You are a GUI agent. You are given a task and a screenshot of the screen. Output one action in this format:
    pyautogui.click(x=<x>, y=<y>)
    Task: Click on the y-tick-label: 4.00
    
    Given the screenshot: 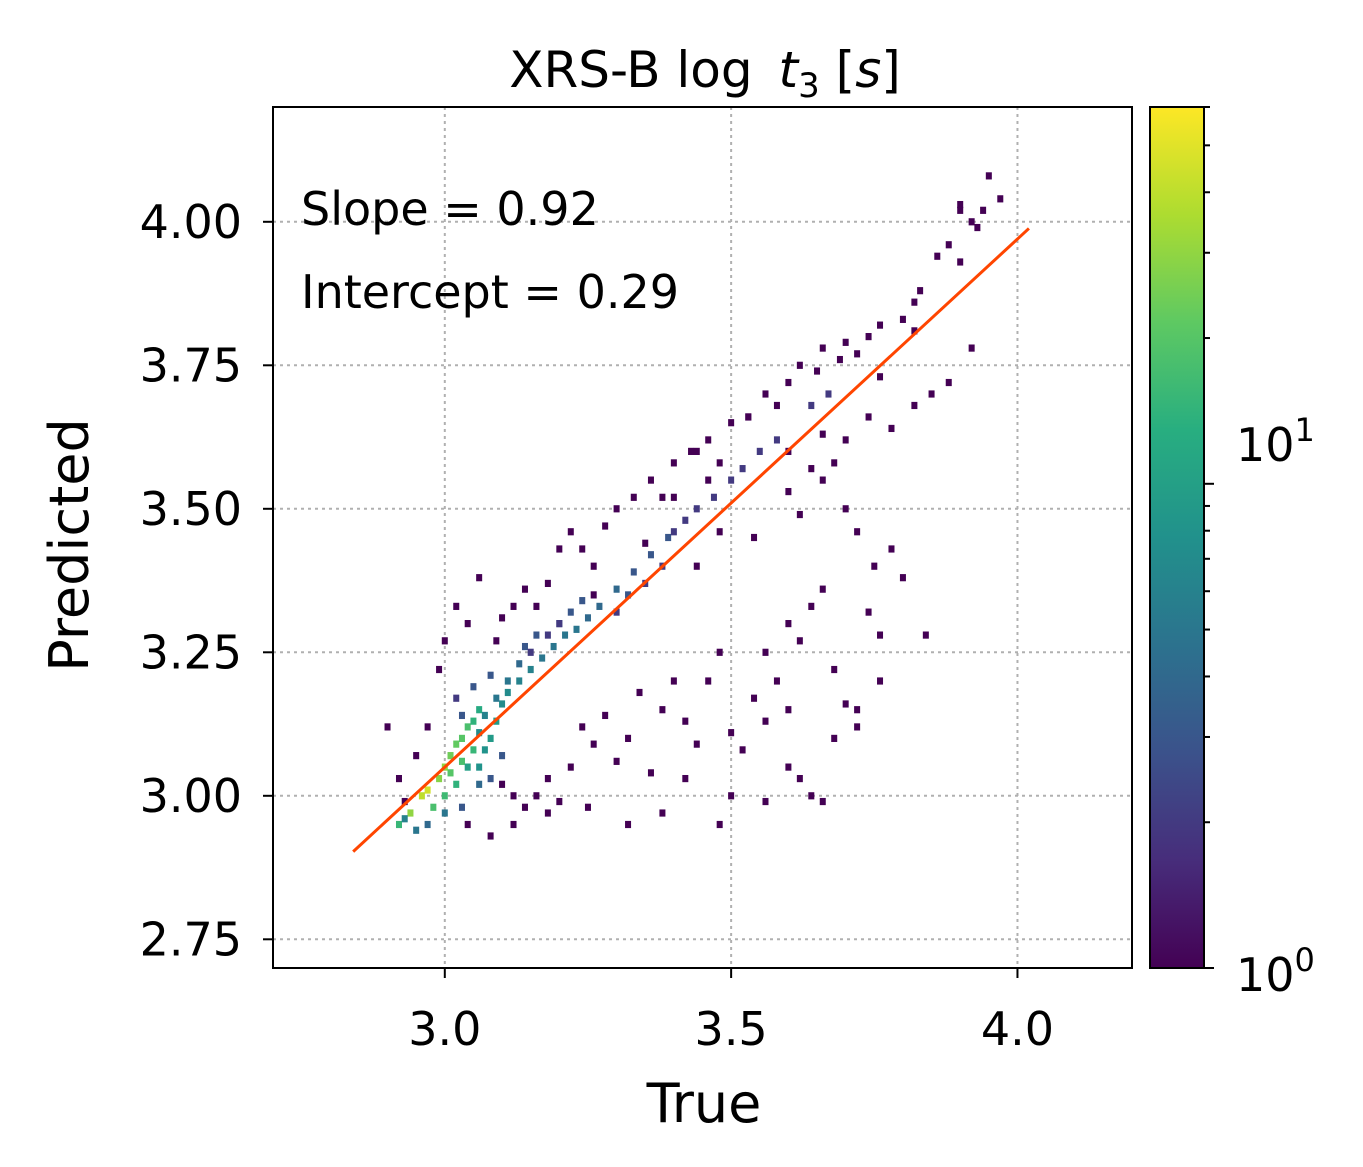 What is the action you would take?
    pyautogui.click(x=191, y=222)
    